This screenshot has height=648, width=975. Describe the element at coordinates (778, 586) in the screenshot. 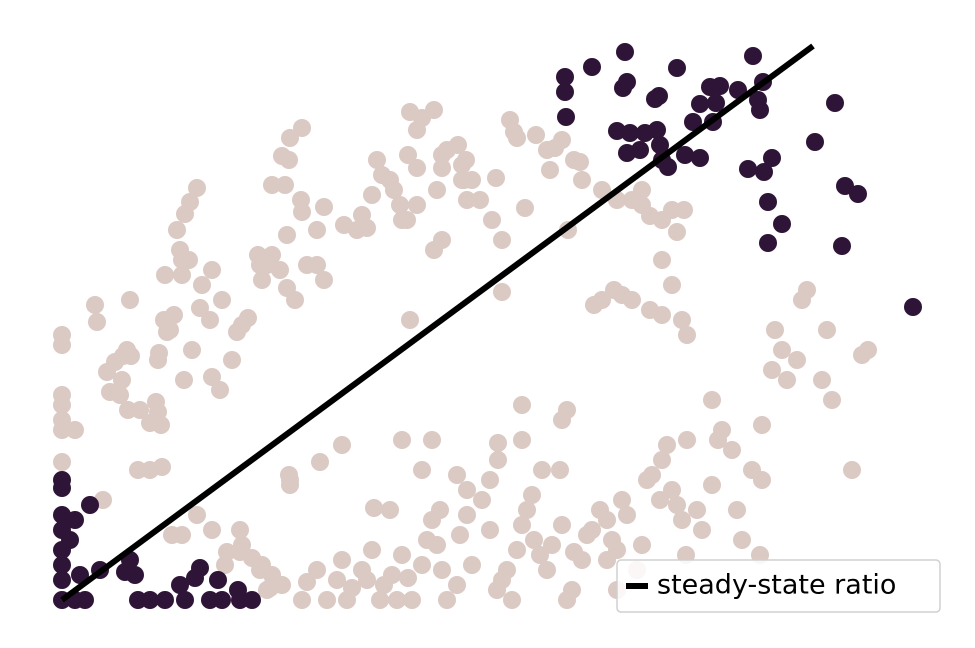

I see `legend-box` at that location.